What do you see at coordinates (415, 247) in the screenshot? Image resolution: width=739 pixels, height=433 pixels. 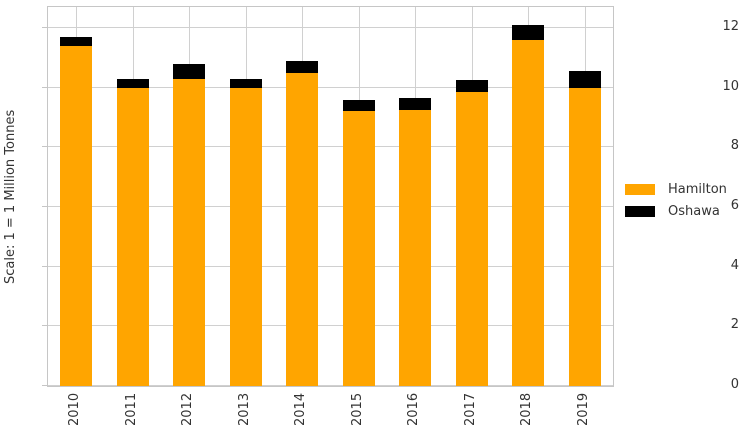 I see `bar-2016-hamilton` at bounding box center [415, 247].